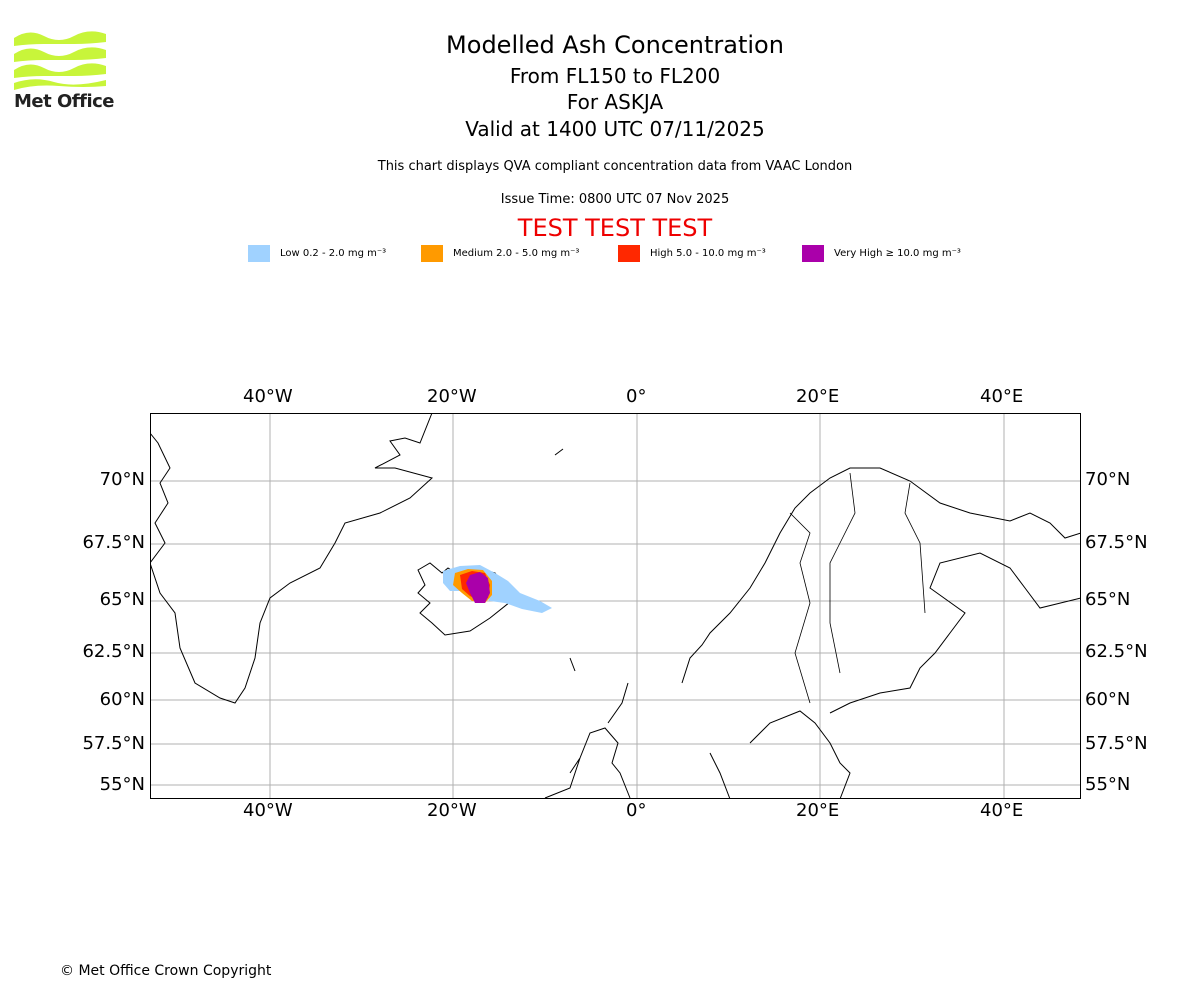  What do you see at coordinates (897, 253) in the screenshot?
I see `legend-label: Very High ≥ 10.0 mg m⁻³` at bounding box center [897, 253].